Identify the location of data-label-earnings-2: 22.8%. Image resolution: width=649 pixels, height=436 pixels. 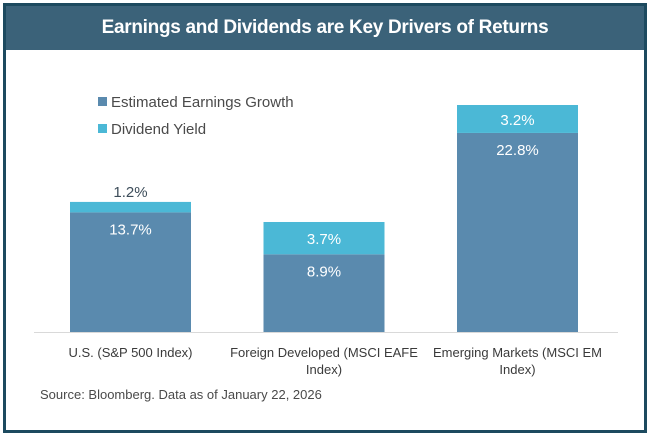
(517, 150).